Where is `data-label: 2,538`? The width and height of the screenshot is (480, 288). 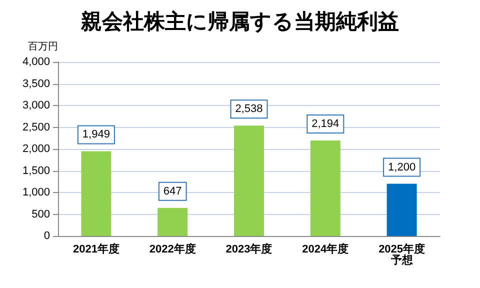 data-label: 2,538 is located at coordinates (249, 109).